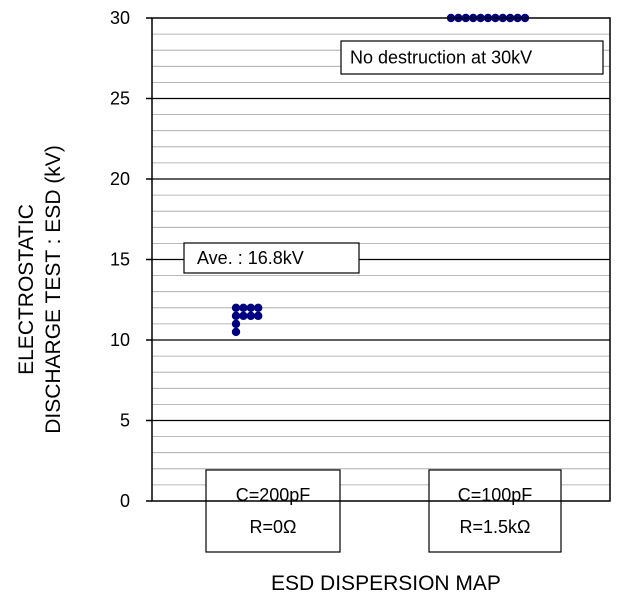 This screenshot has width=620, height=604. I want to click on category-label-200pf-box, so click(273, 511).